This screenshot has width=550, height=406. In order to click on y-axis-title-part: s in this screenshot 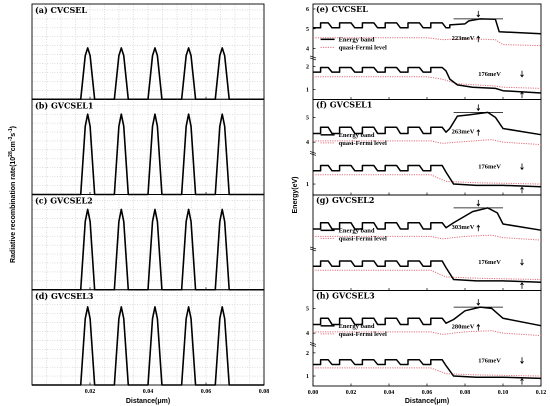, I will do `click(13, 135)`.